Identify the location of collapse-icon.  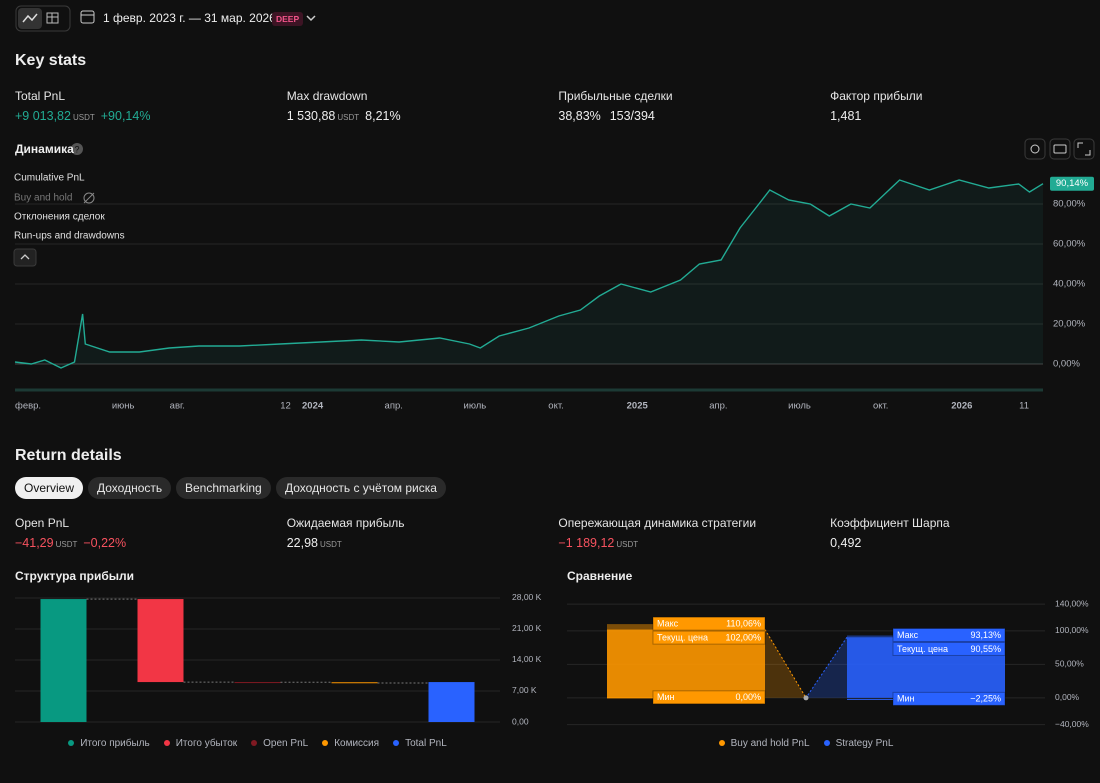
(25, 257).